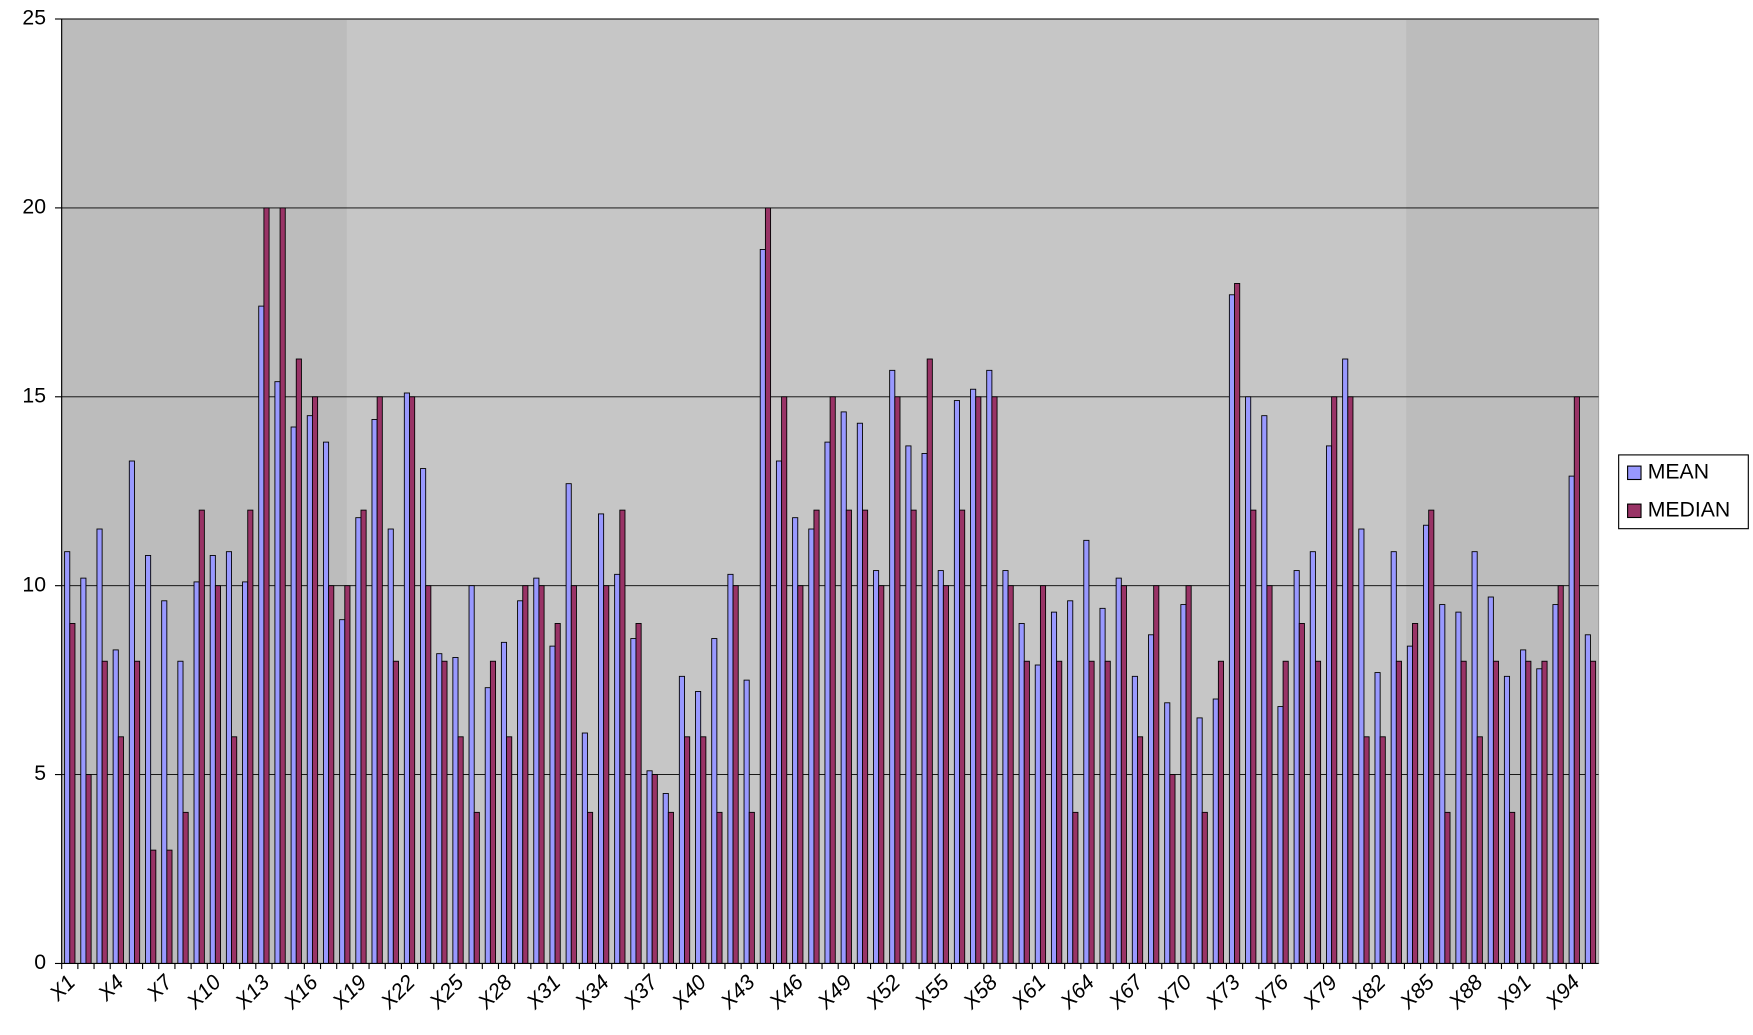  Describe the element at coordinates (495, 993) in the screenshot. I see `x-tick-label: X28` at that location.